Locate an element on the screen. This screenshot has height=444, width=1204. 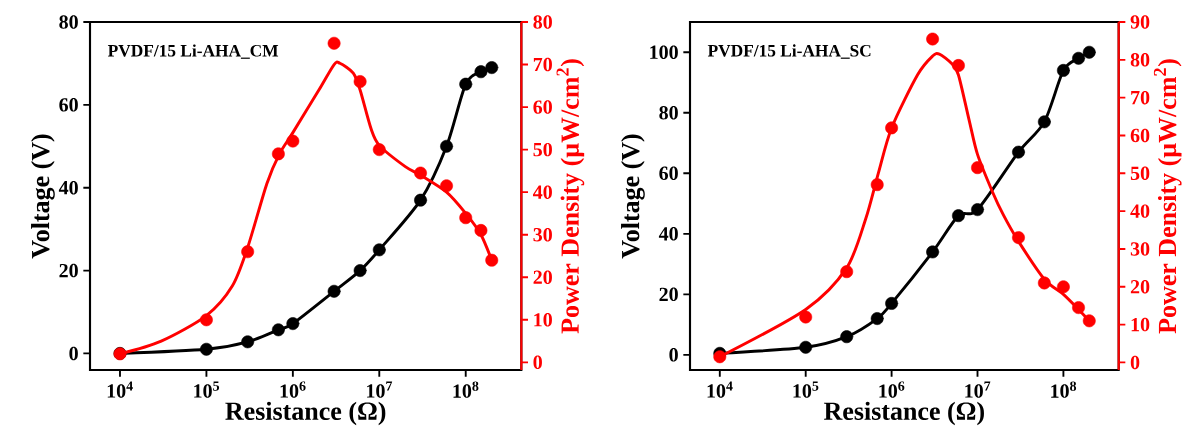
text: PVDF/15 Li-AHA_CM is located at coordinates (193, 51).